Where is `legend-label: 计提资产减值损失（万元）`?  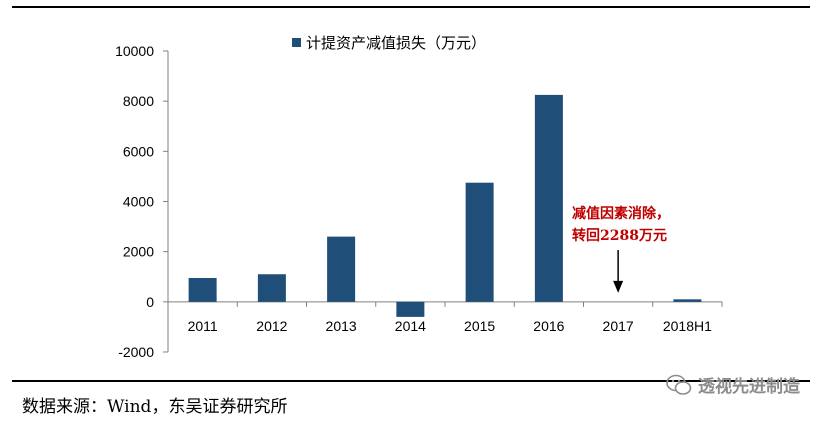
legend-label: 计提资产减值损失（万元） is located at coordinates (396, 43).